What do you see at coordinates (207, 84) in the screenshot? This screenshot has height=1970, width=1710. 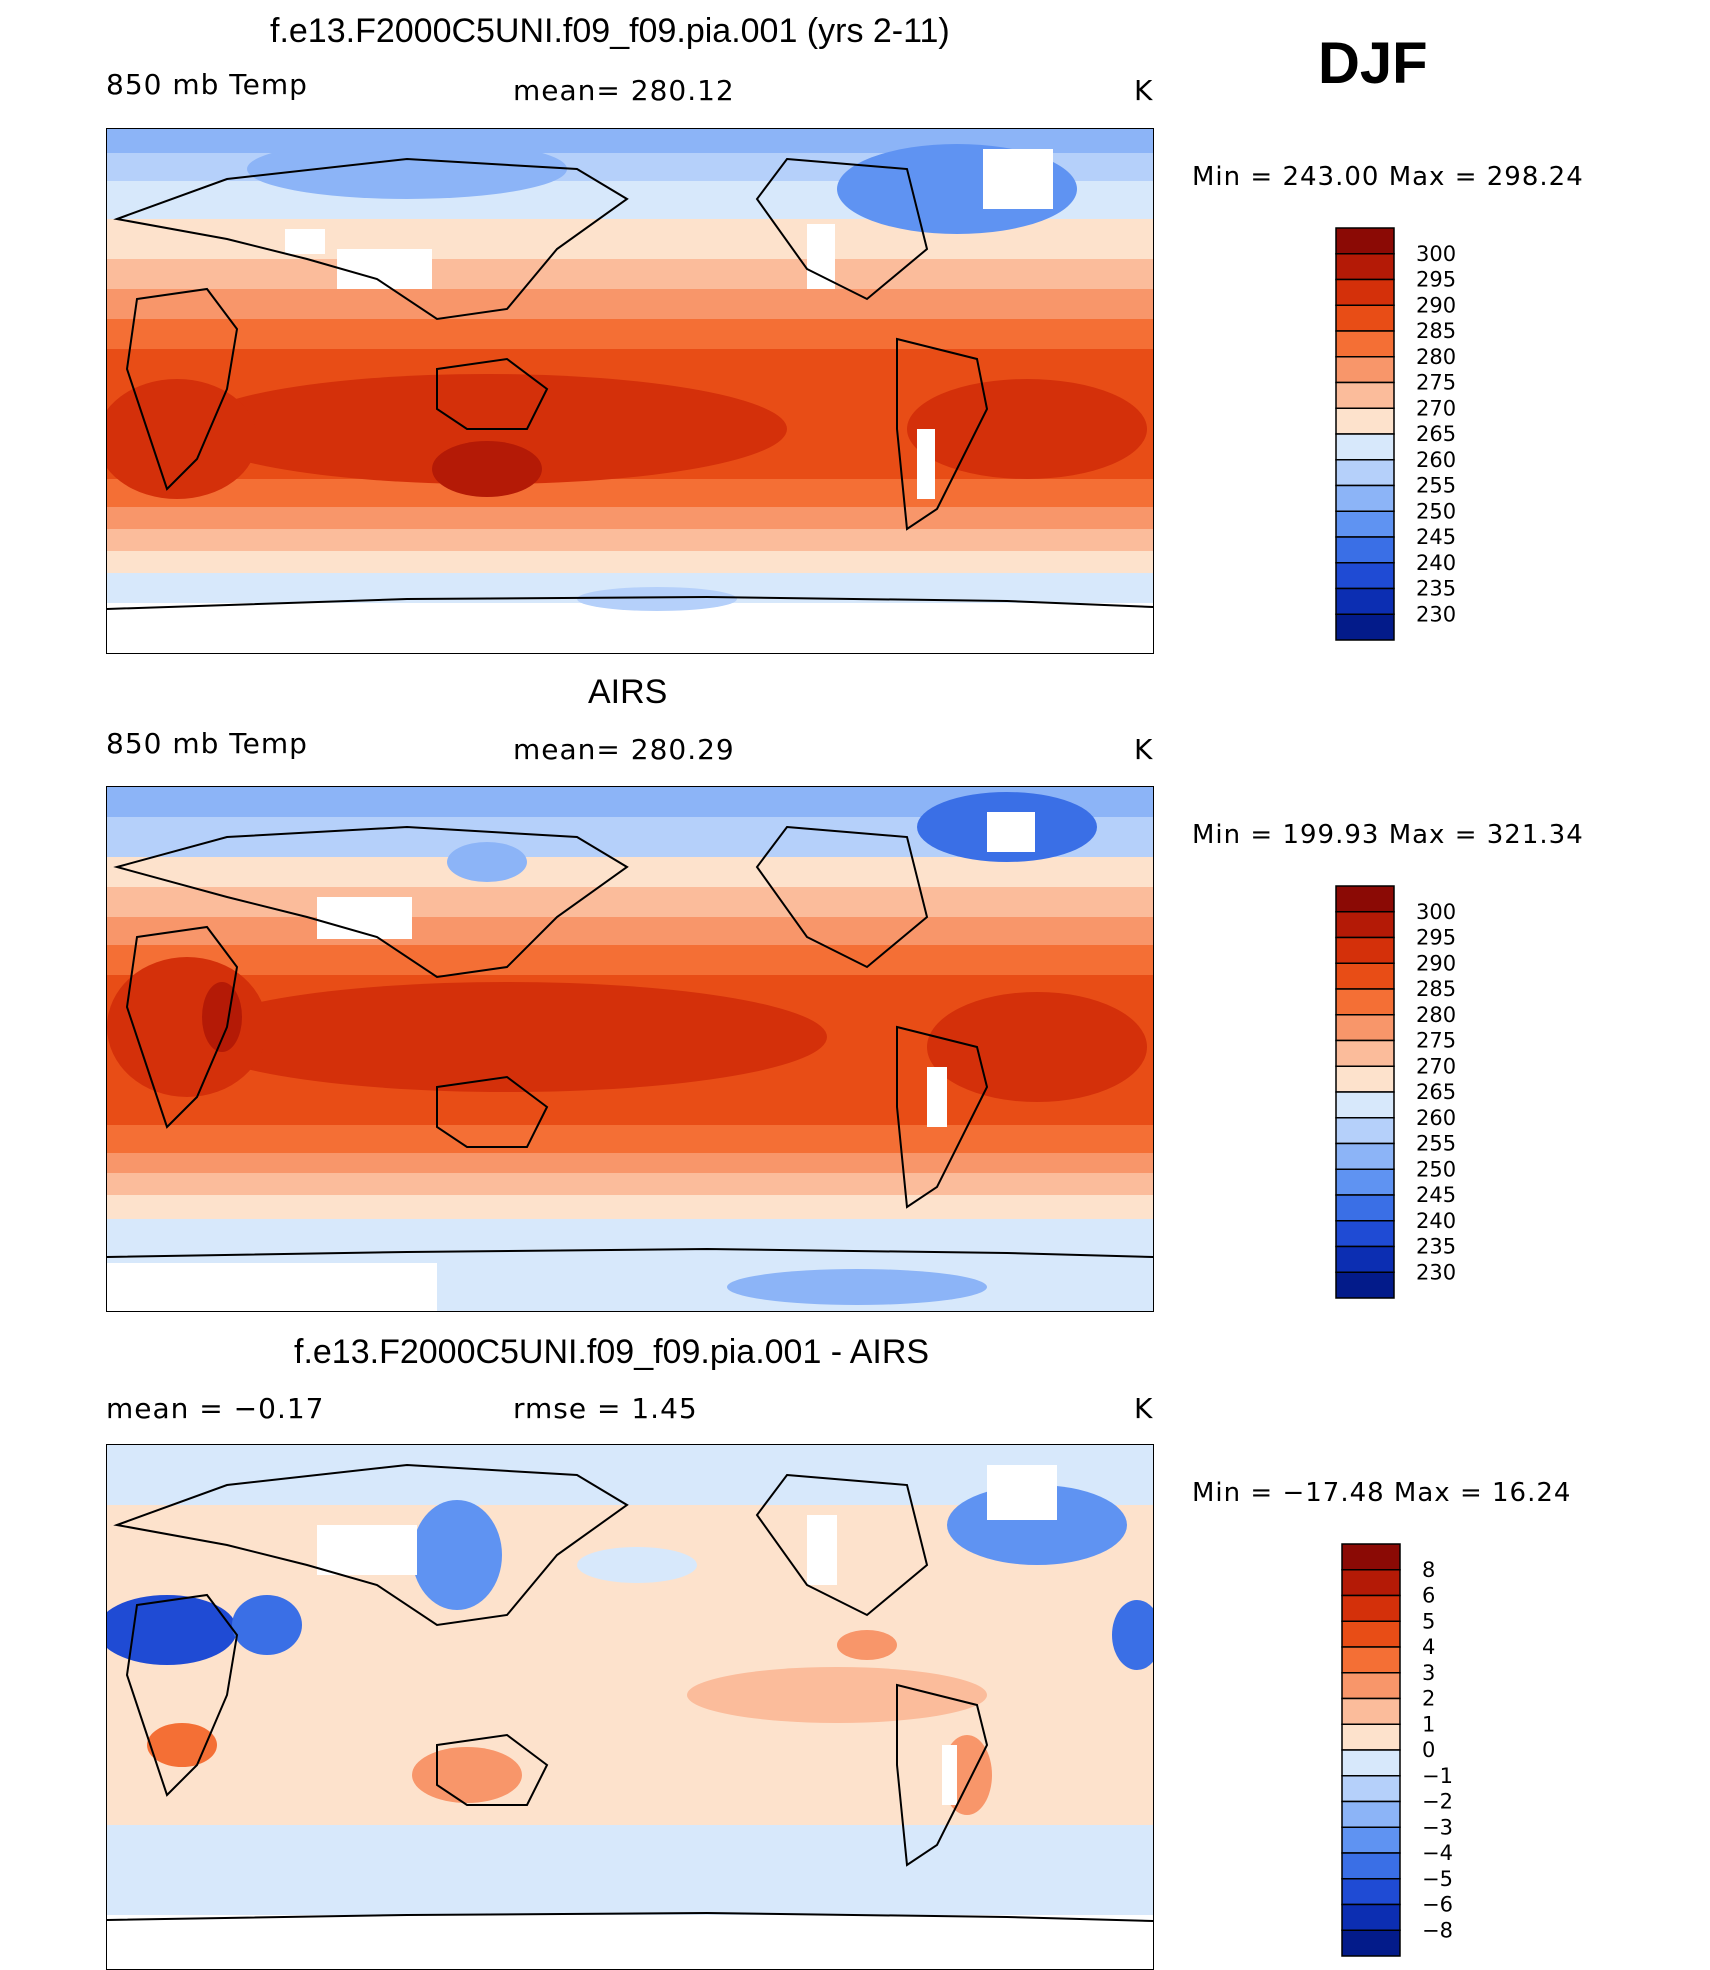 I see `panel-1-variable-label: 850 mb Temp` at bounding box center [207, 84].